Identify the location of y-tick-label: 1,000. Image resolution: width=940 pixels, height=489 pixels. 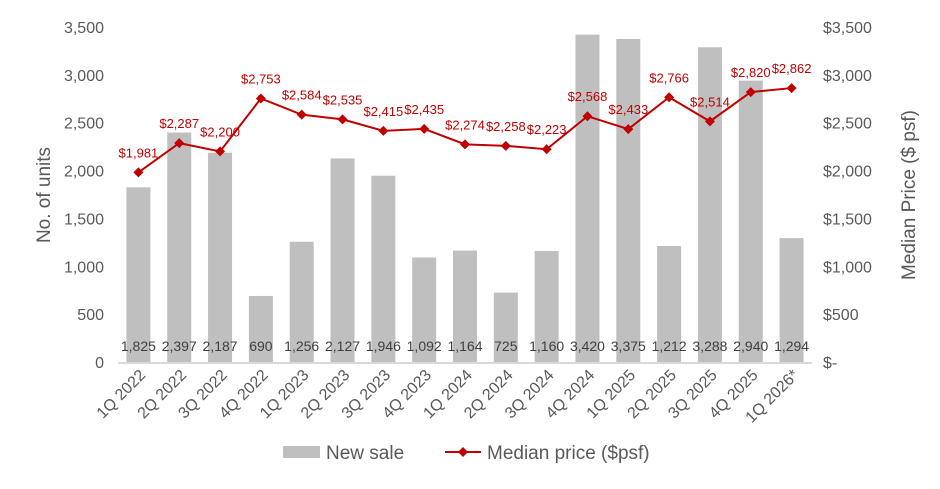
(84, 267).